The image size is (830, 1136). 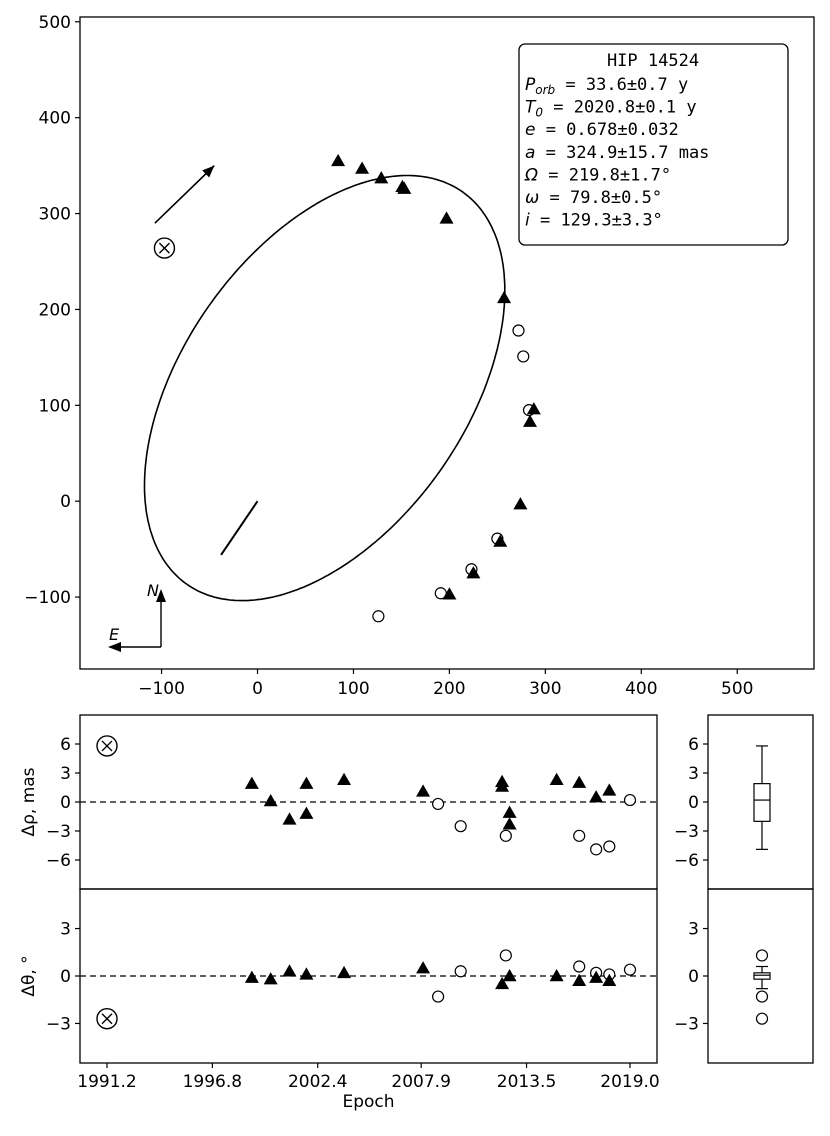 What do you see at coordinates (55, 310) in the screenshot?
I see `y-tick-label: 200` at bounding box center [55, 310].